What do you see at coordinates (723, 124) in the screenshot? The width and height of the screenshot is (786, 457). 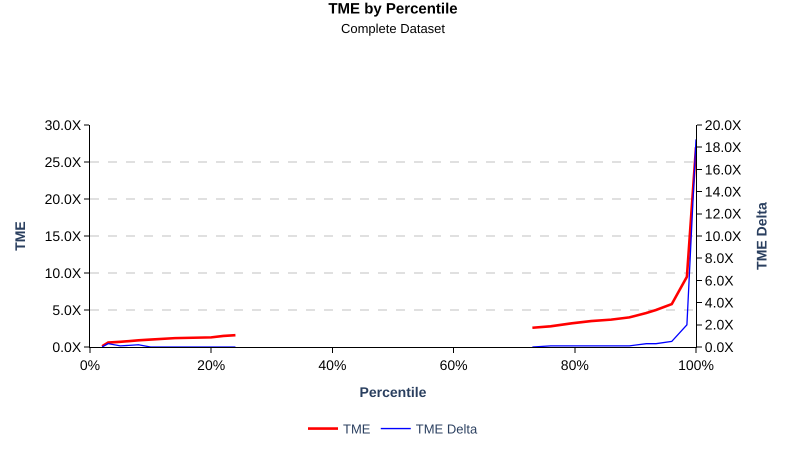 I see `y2-tick-label: 20.0X` at bounding box center [723, 124].